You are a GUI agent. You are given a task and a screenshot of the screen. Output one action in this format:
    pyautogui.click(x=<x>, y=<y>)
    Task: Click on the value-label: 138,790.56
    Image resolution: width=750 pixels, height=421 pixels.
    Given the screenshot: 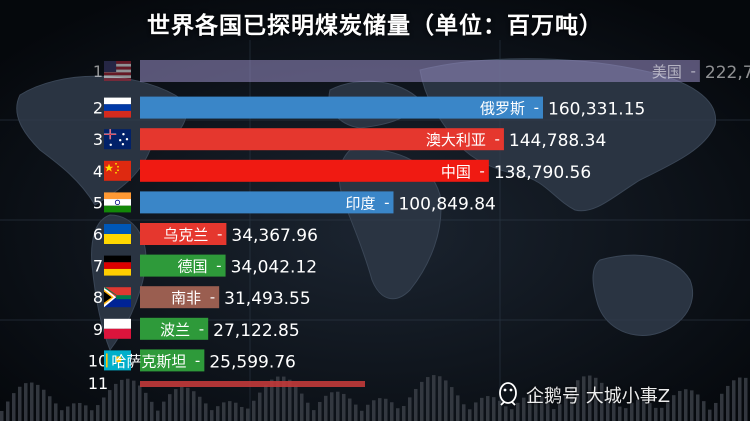 What is the action you would take?
    pyautogui.click(x=542, y=173)
    